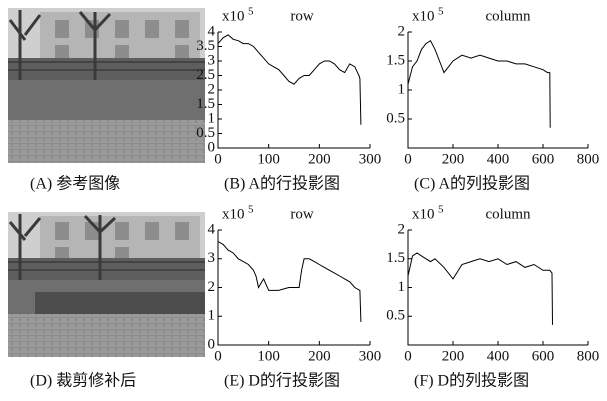  What do you see at coordinates (106, 85) in the screenshot?
I see `photo-a` at bounding box center [106, 85].